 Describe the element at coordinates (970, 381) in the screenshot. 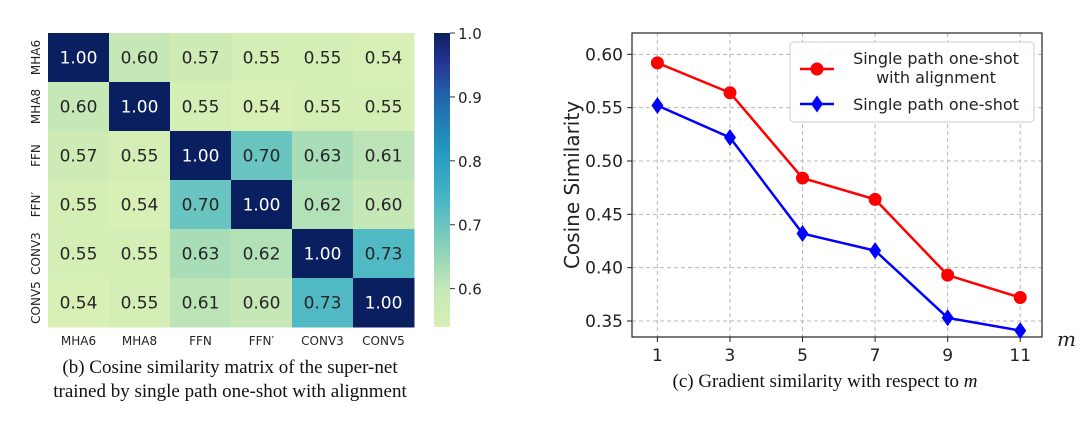

I see `line-chart-caption-var: m` at that location.